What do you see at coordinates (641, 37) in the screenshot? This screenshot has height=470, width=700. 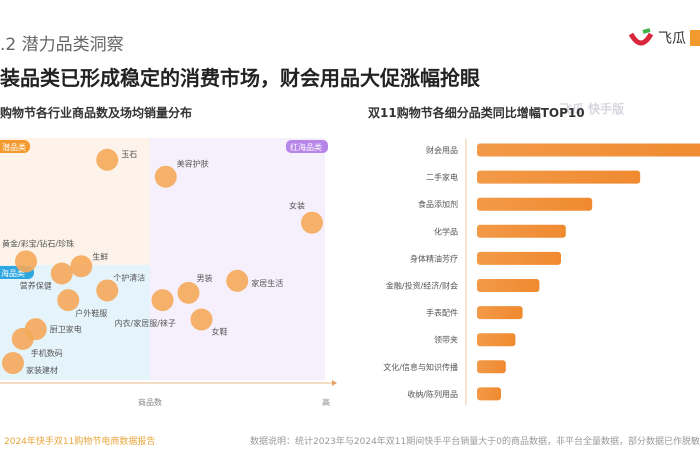 I see `logo-icon` at bounding box center [641, 37].